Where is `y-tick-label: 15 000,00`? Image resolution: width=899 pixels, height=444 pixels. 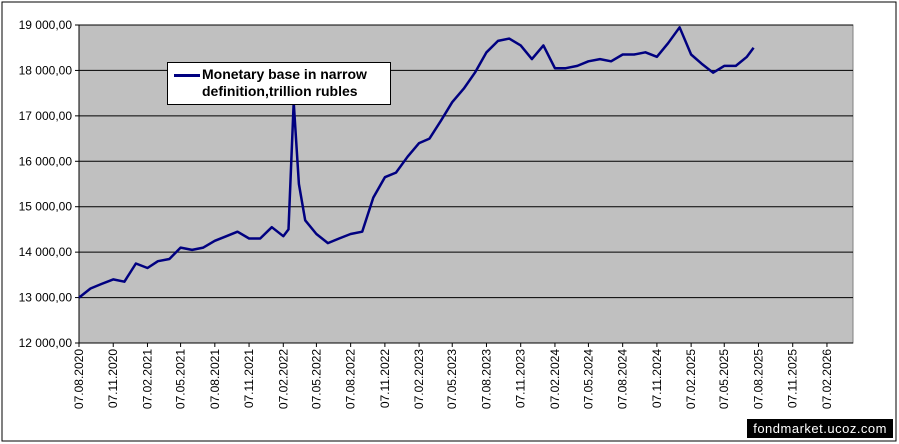
y-tick-label: 15 000,00 is located at coordinates (46, 207).